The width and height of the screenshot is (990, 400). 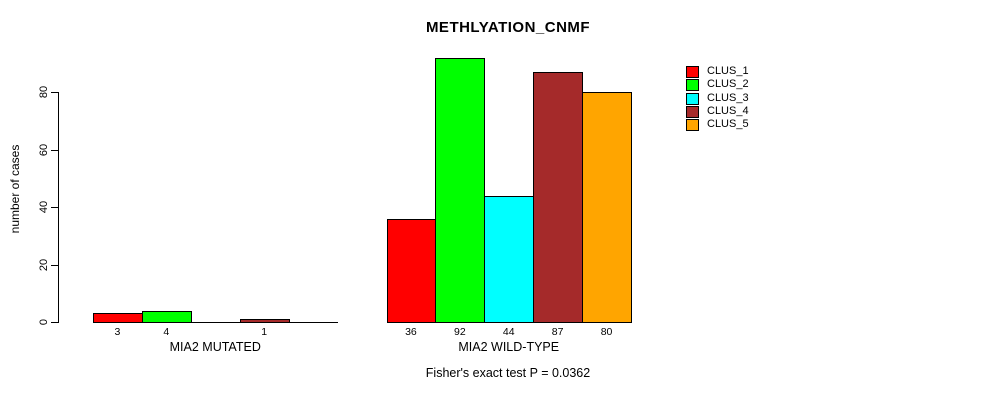 What do you see at coordinates (728, 124) in the screenshot?
I see `legend-label-clus_5: CLUS_5` at bounding box center [728, 124].